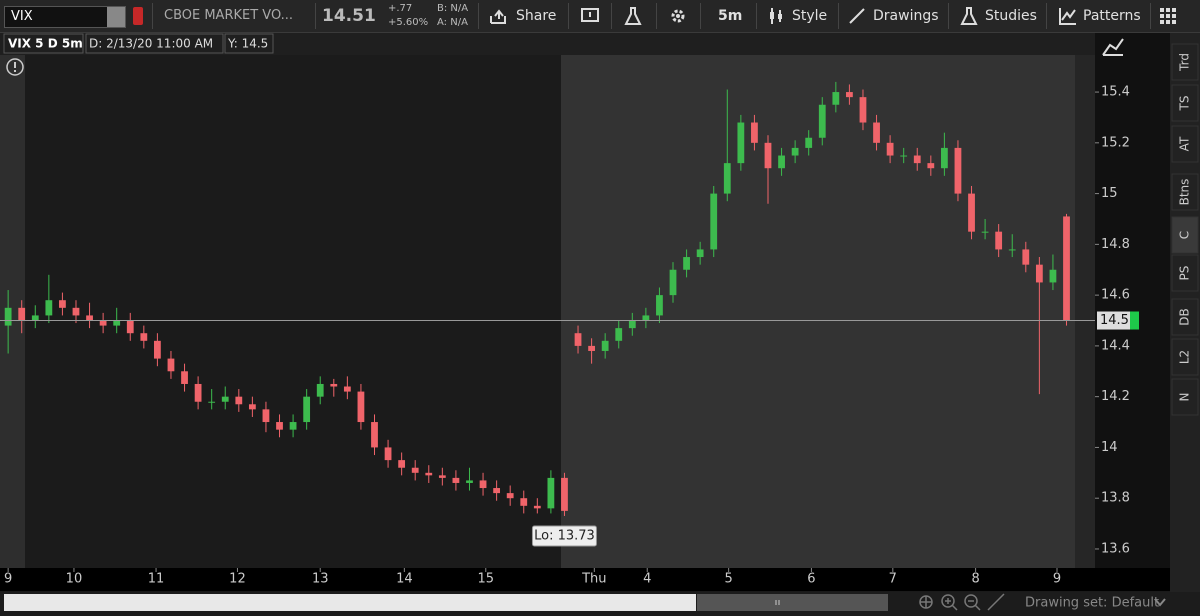  I want to click on time-axis, so click(585, 579).